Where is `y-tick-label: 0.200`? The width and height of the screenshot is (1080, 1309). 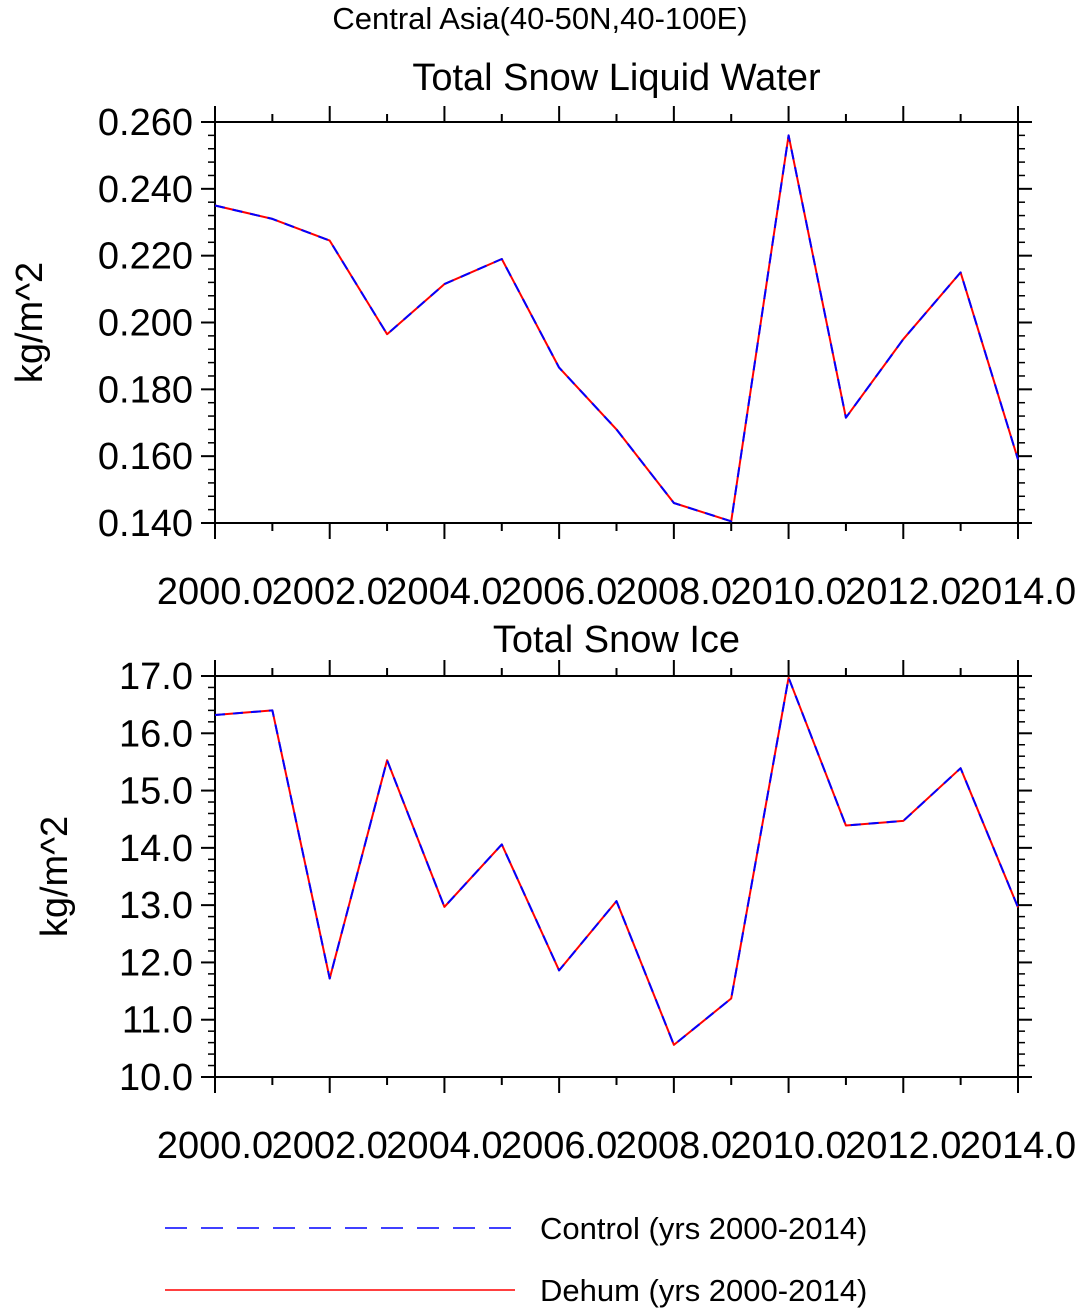 y-tick-label: 0.200 is located at coordinates (145, 324).